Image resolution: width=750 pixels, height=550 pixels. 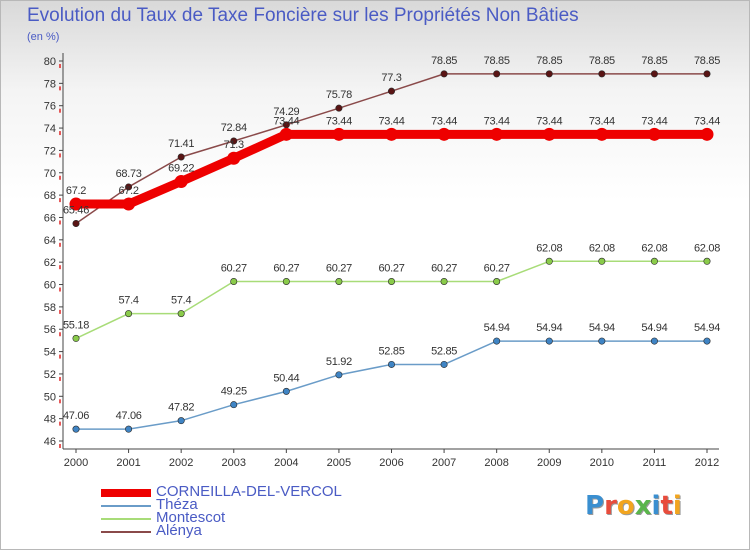 What do you see at coordinates (50, 397) in the screenshot?
I see `y-tick-label: 50` at bounding box center [50, 397].